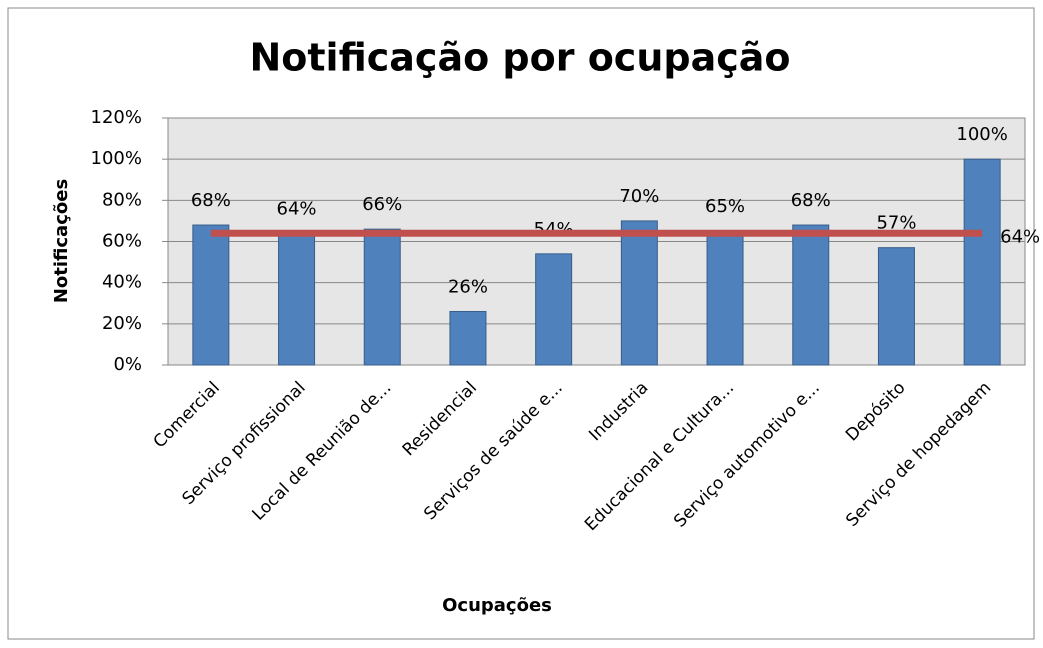 This screenshot has height=648, width=1043. I want to click on data-label: 66%, so click(382, 204).